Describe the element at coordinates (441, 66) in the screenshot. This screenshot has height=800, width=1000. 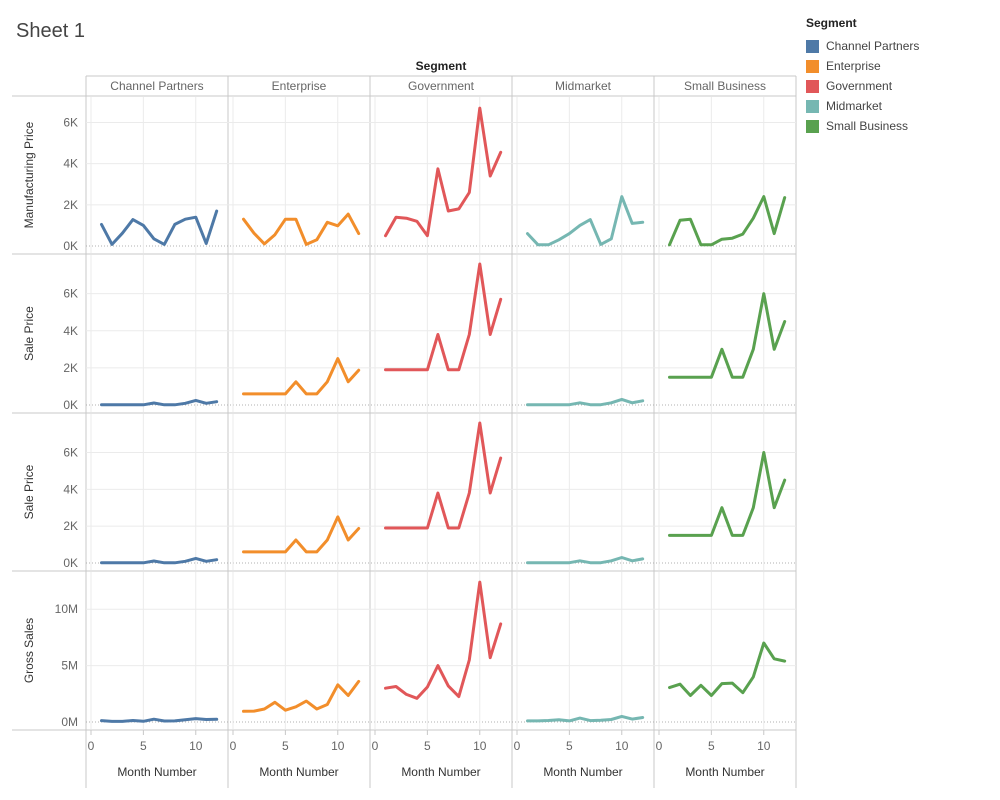
I see `column-header-title: Segment` at that location.